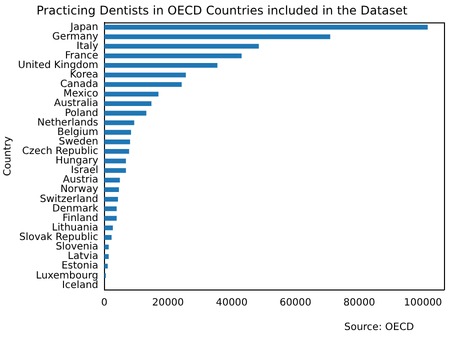 The width and height of the screenshot is (469, 338). Describe the element at coordinates (296, 303) in the screenshot. I see `x-tick-label: 60000` at that location.